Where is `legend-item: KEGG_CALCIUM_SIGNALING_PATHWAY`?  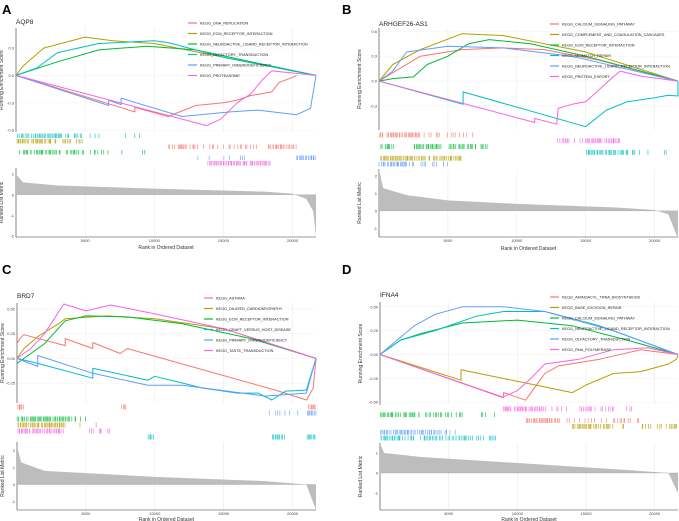
legend-item: KEGG_CALCIUM_SIGNALING_PATHWAY is located at coordinates (592, 318).